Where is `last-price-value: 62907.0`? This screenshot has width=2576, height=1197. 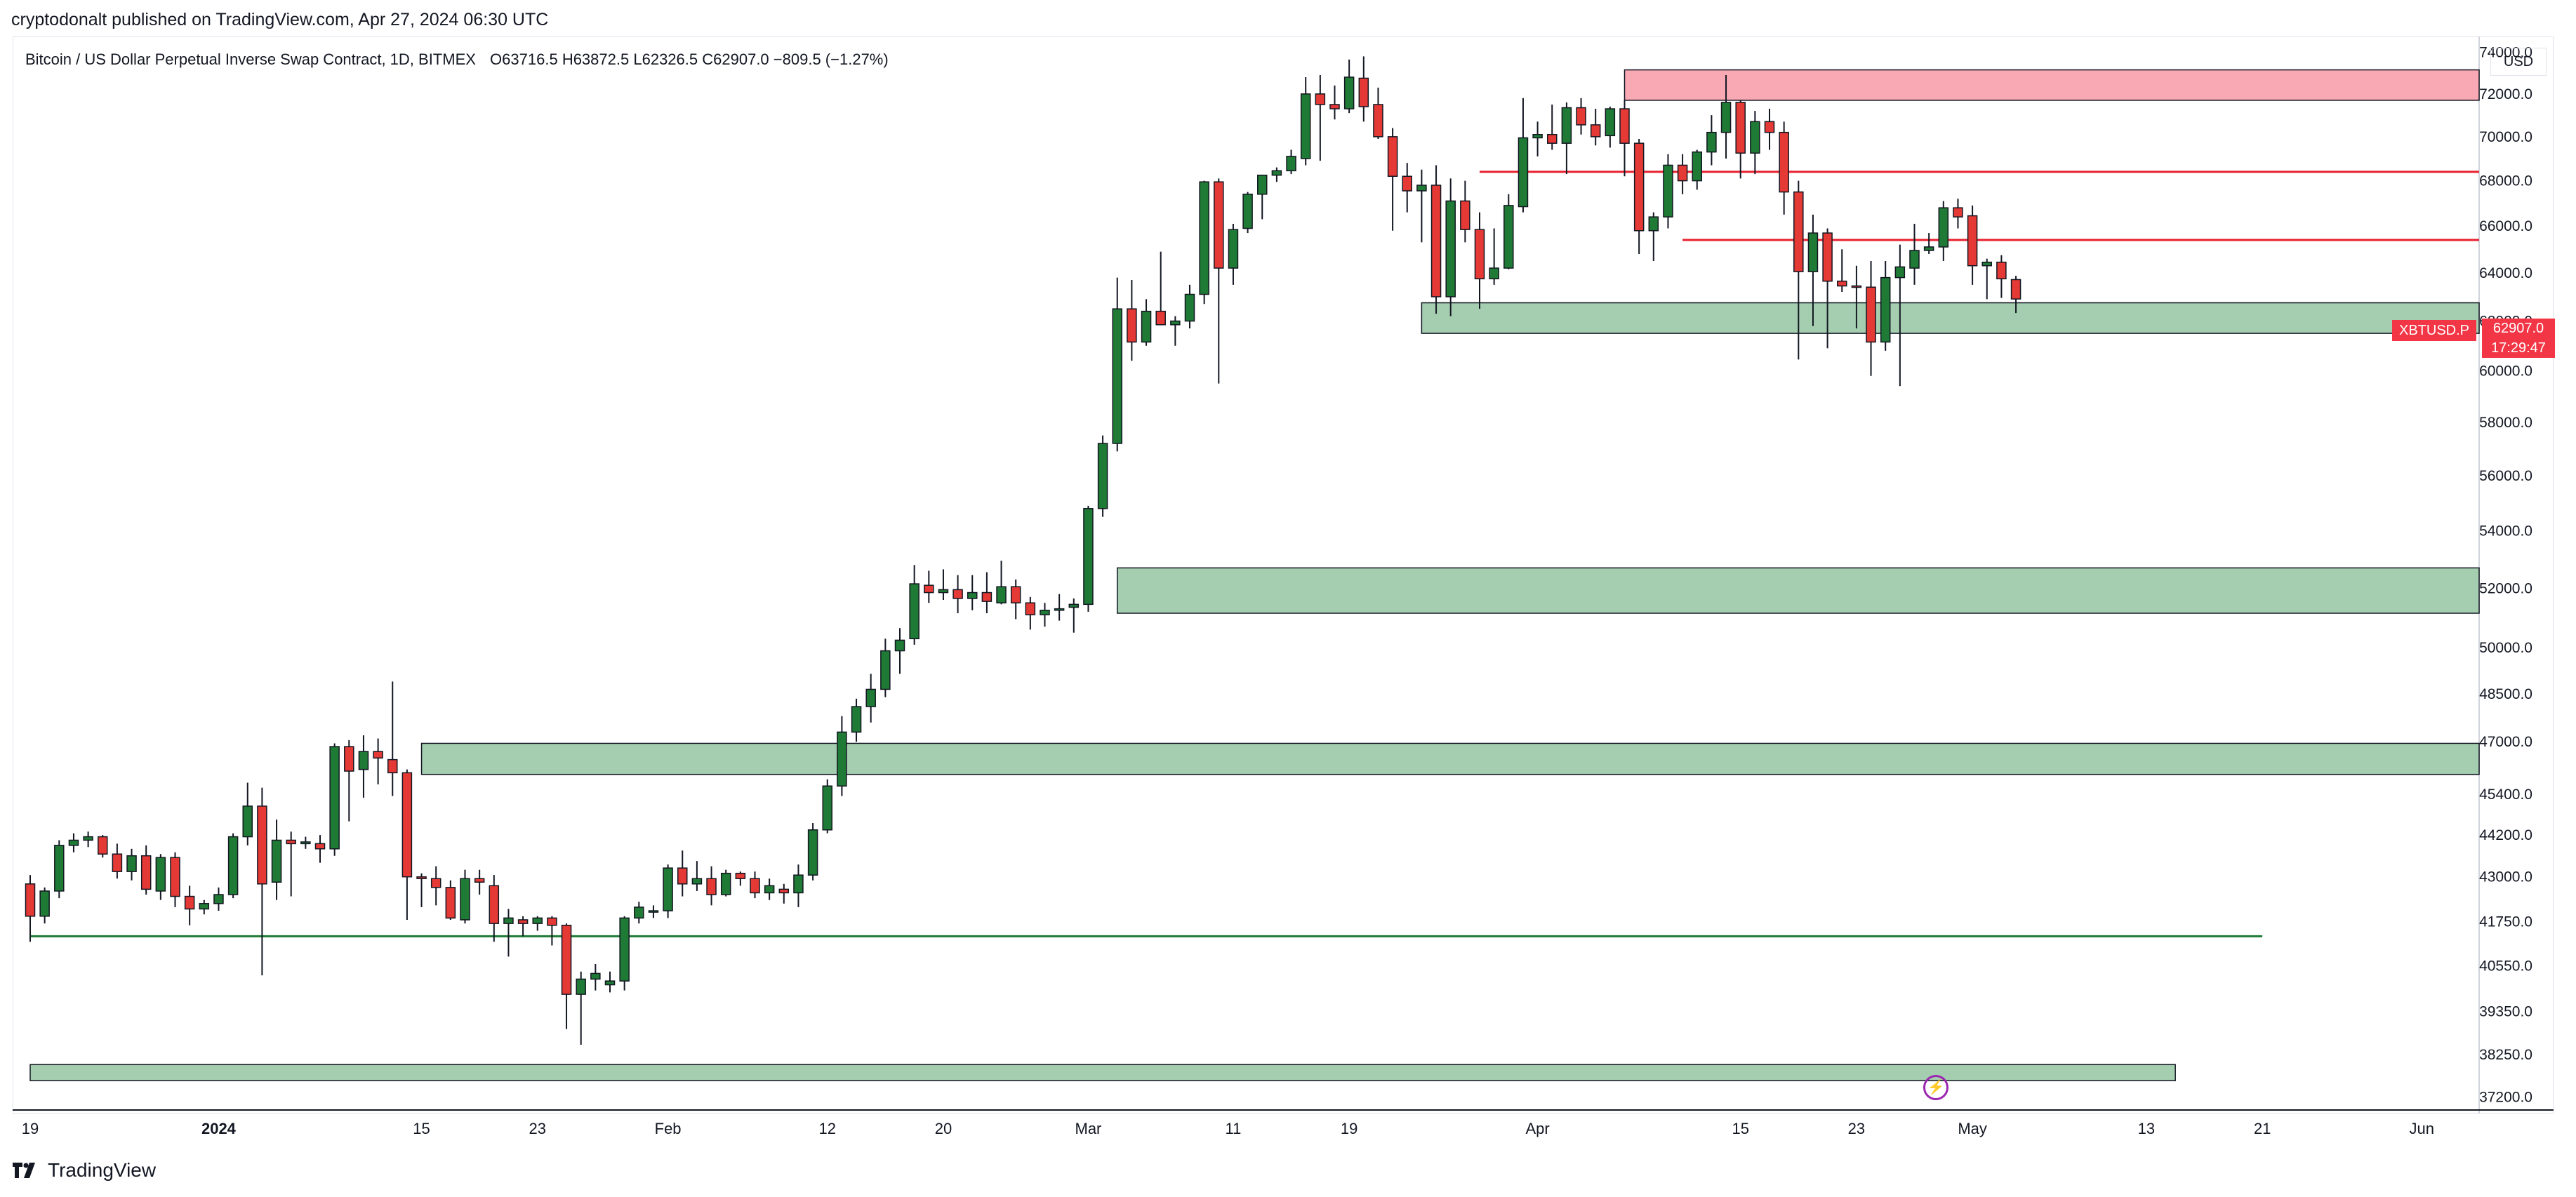 last-price-value: 62907.0 is located at coordinates (2518, 328).